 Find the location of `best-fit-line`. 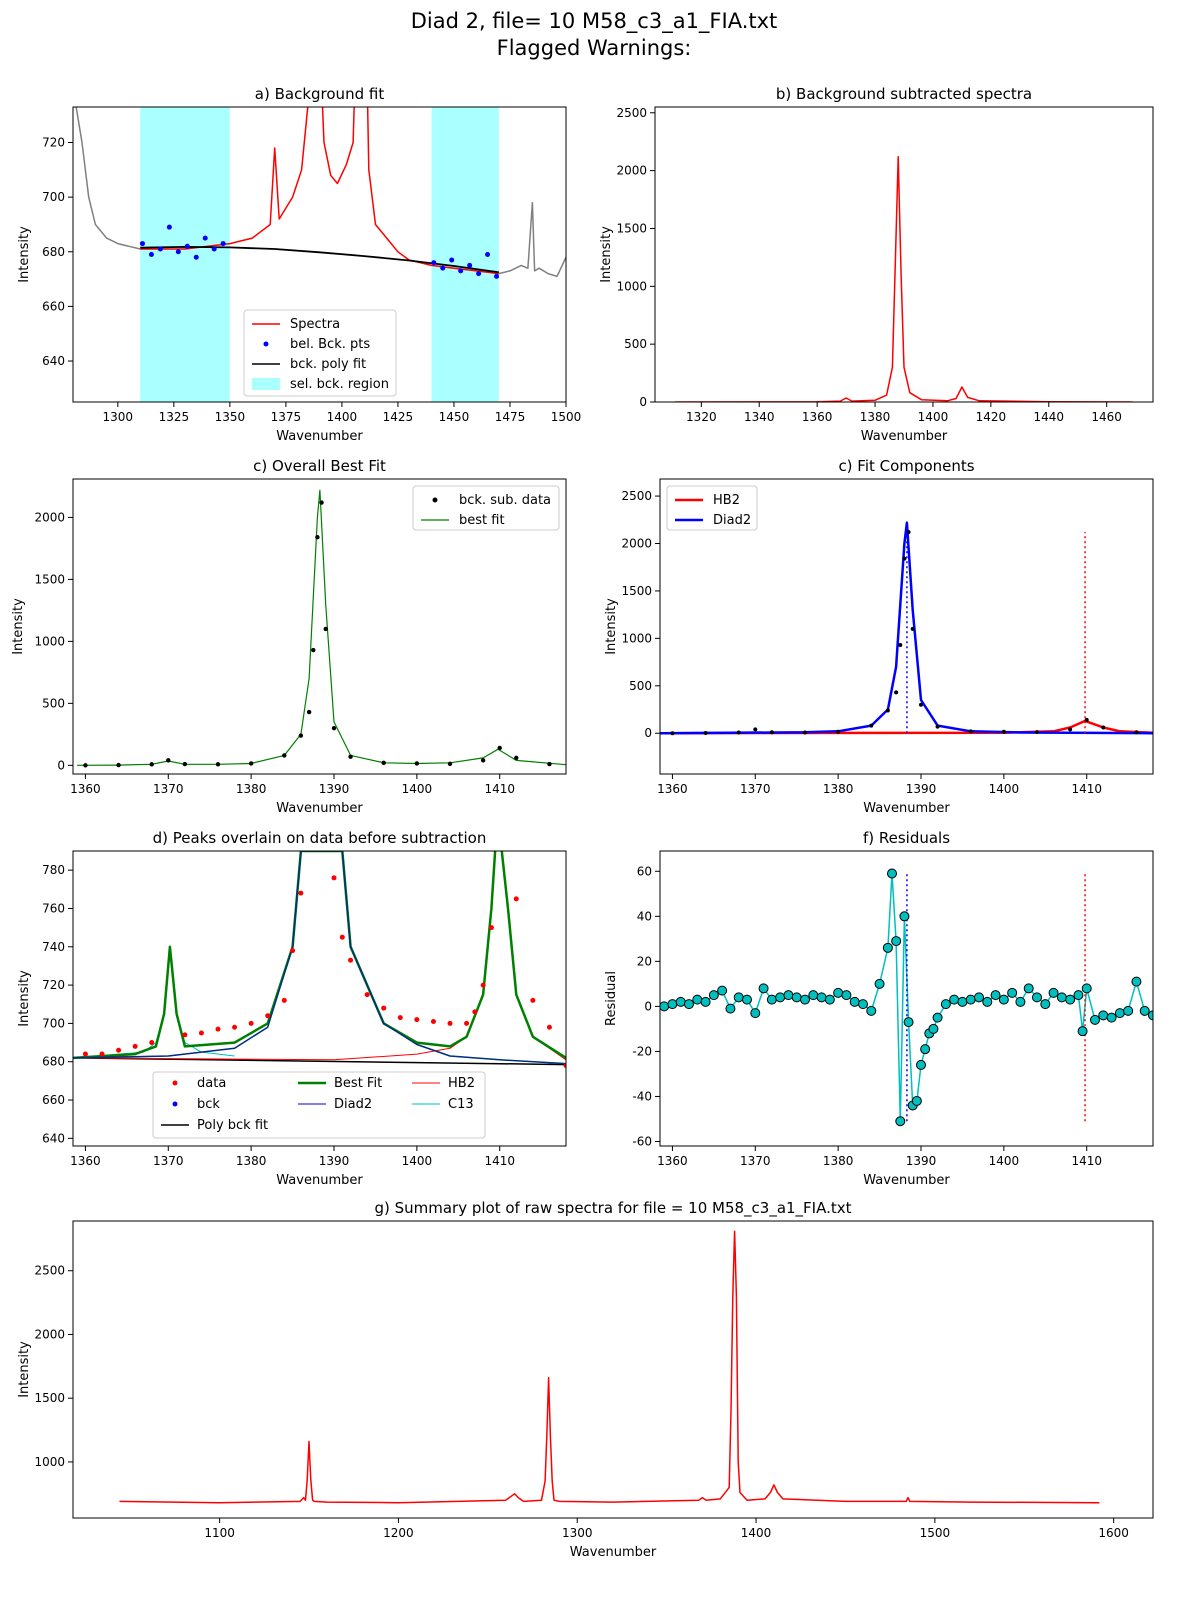

best-fit-line is located at coordinates (319, 955).